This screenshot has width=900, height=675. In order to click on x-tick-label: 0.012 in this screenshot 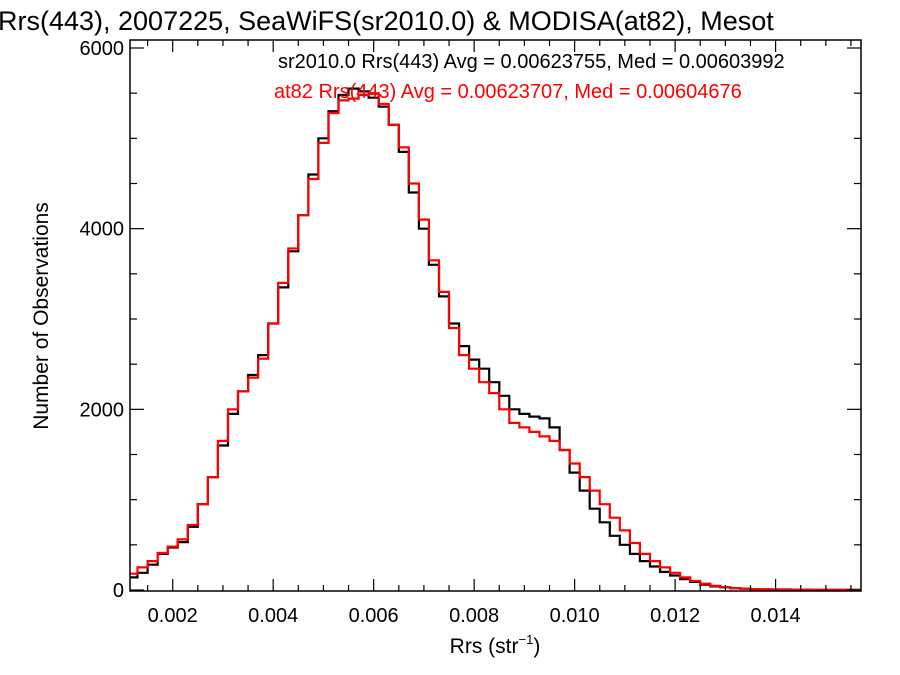, I will do `click(675, 616)`.